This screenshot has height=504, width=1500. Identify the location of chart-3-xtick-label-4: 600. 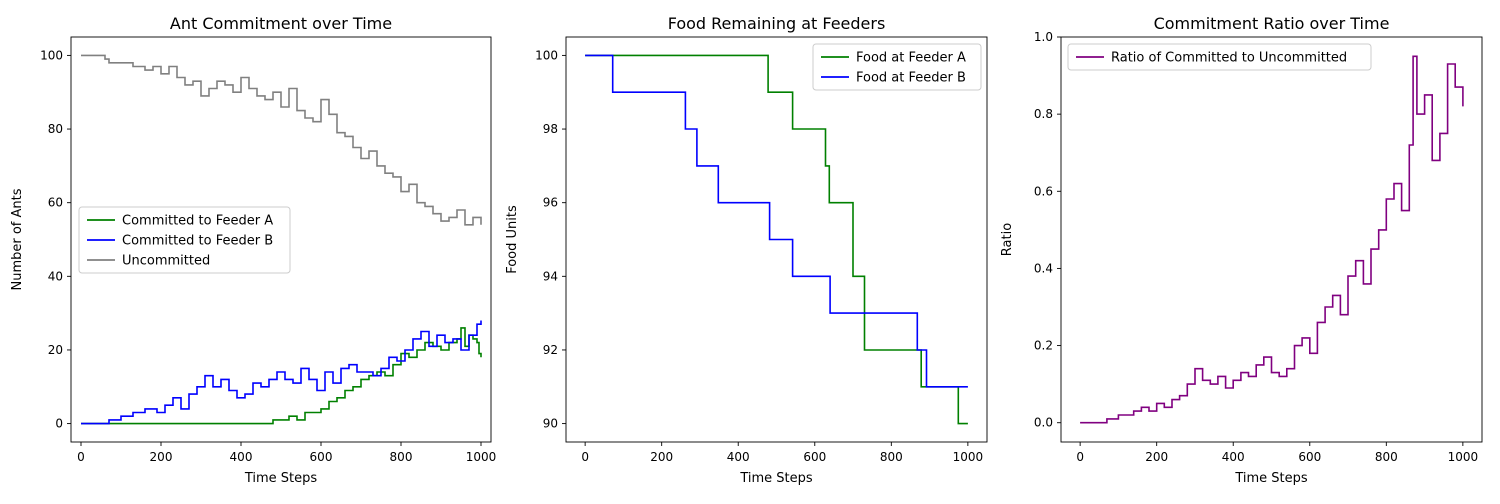
(1309, 457).